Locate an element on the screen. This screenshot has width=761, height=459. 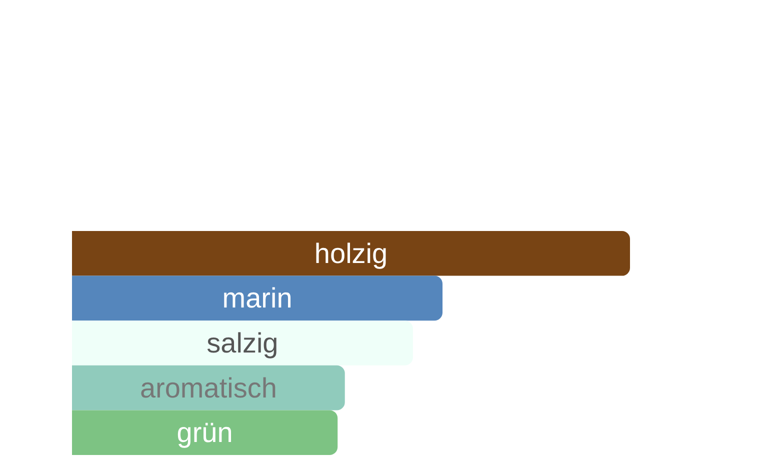
y-tick-label: holzig is located at coordinates (351, 253).